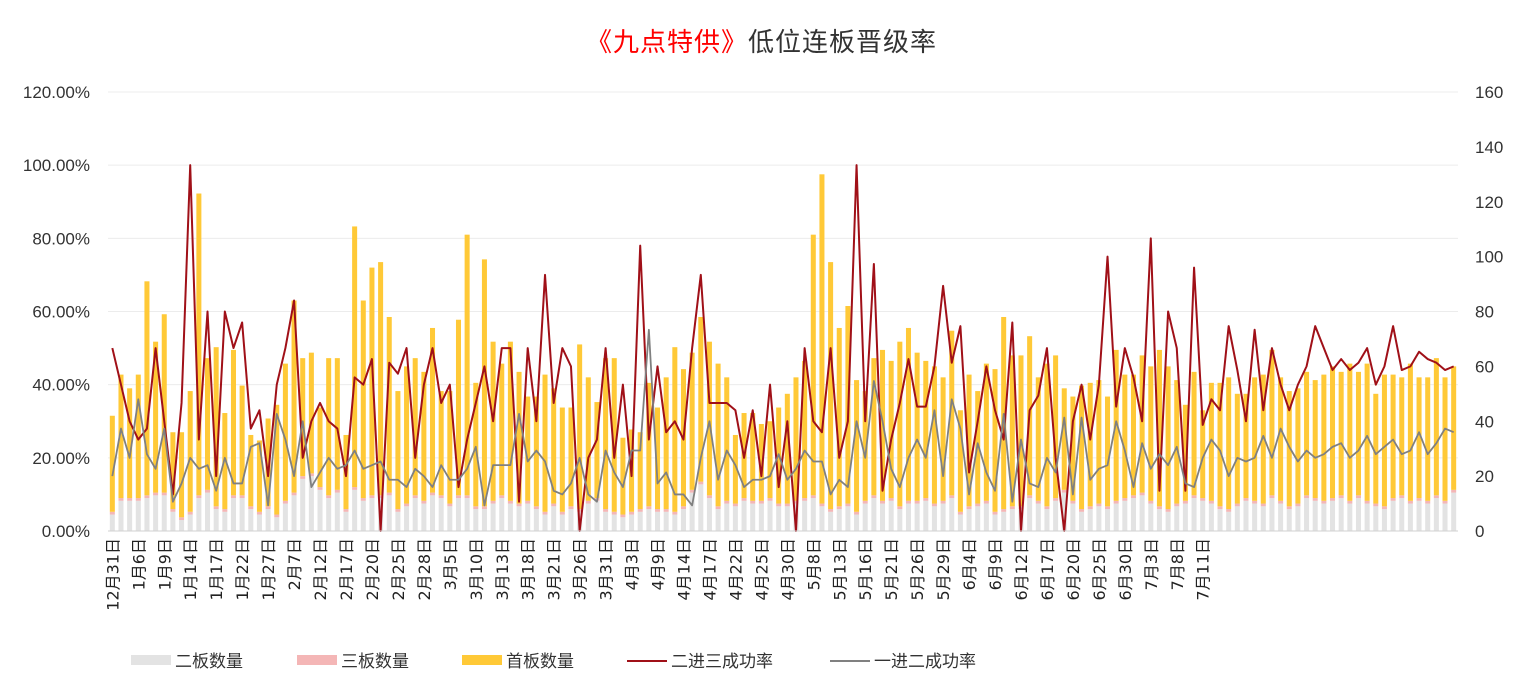  I want to click on right-axis-tick-label: 0, so click(1479, 531).